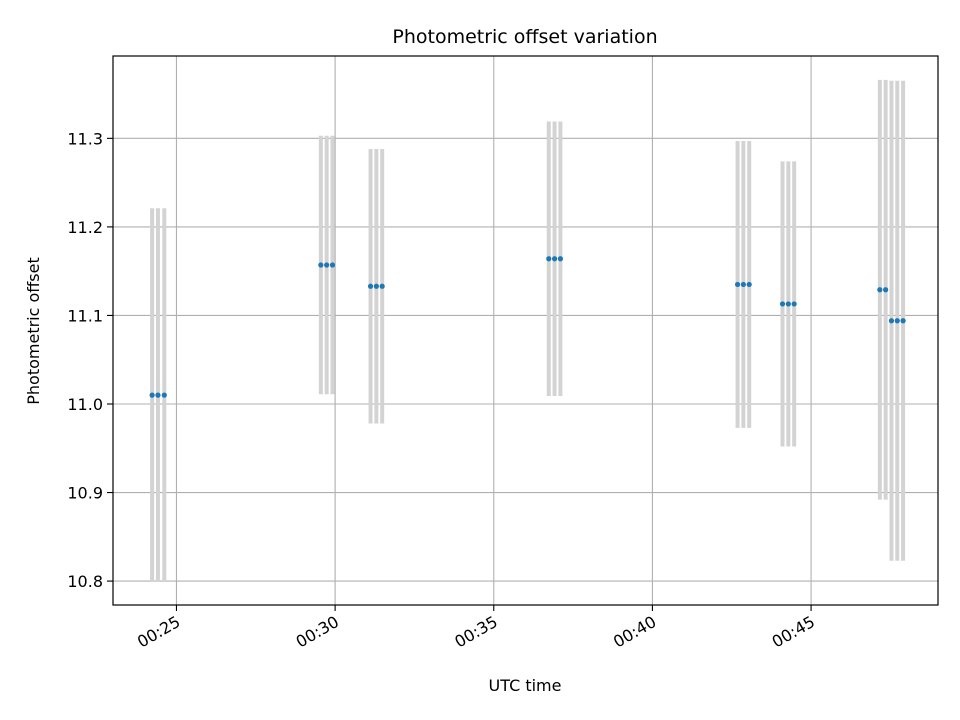  Describe the element at coordinates (85, 138) in the screenshot. I see `y-tick-label: 11.3` at that location.